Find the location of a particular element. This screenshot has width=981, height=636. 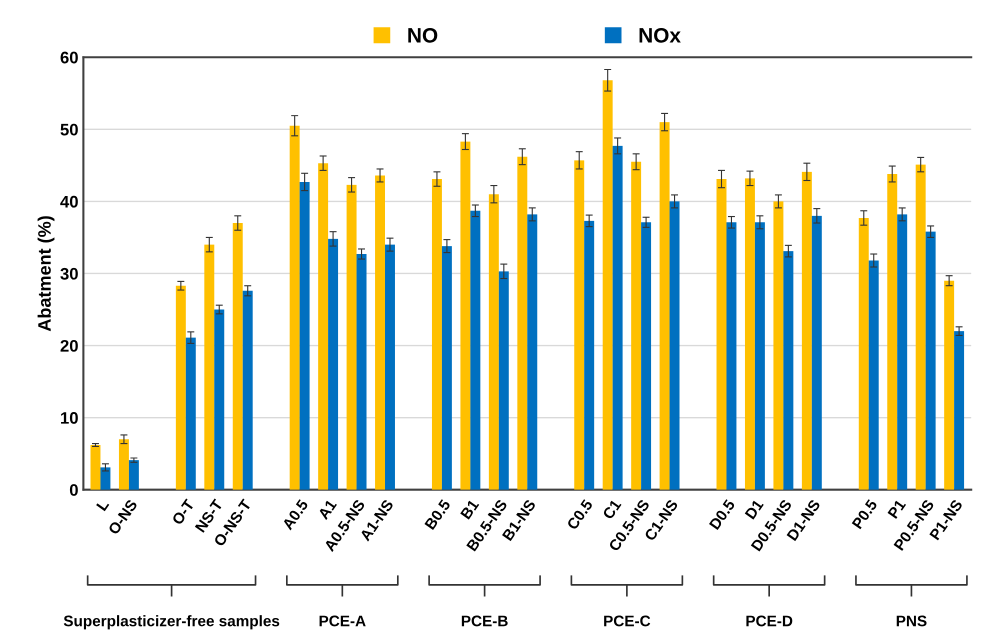

text: PCE-D is located at coordinates (769, 621).